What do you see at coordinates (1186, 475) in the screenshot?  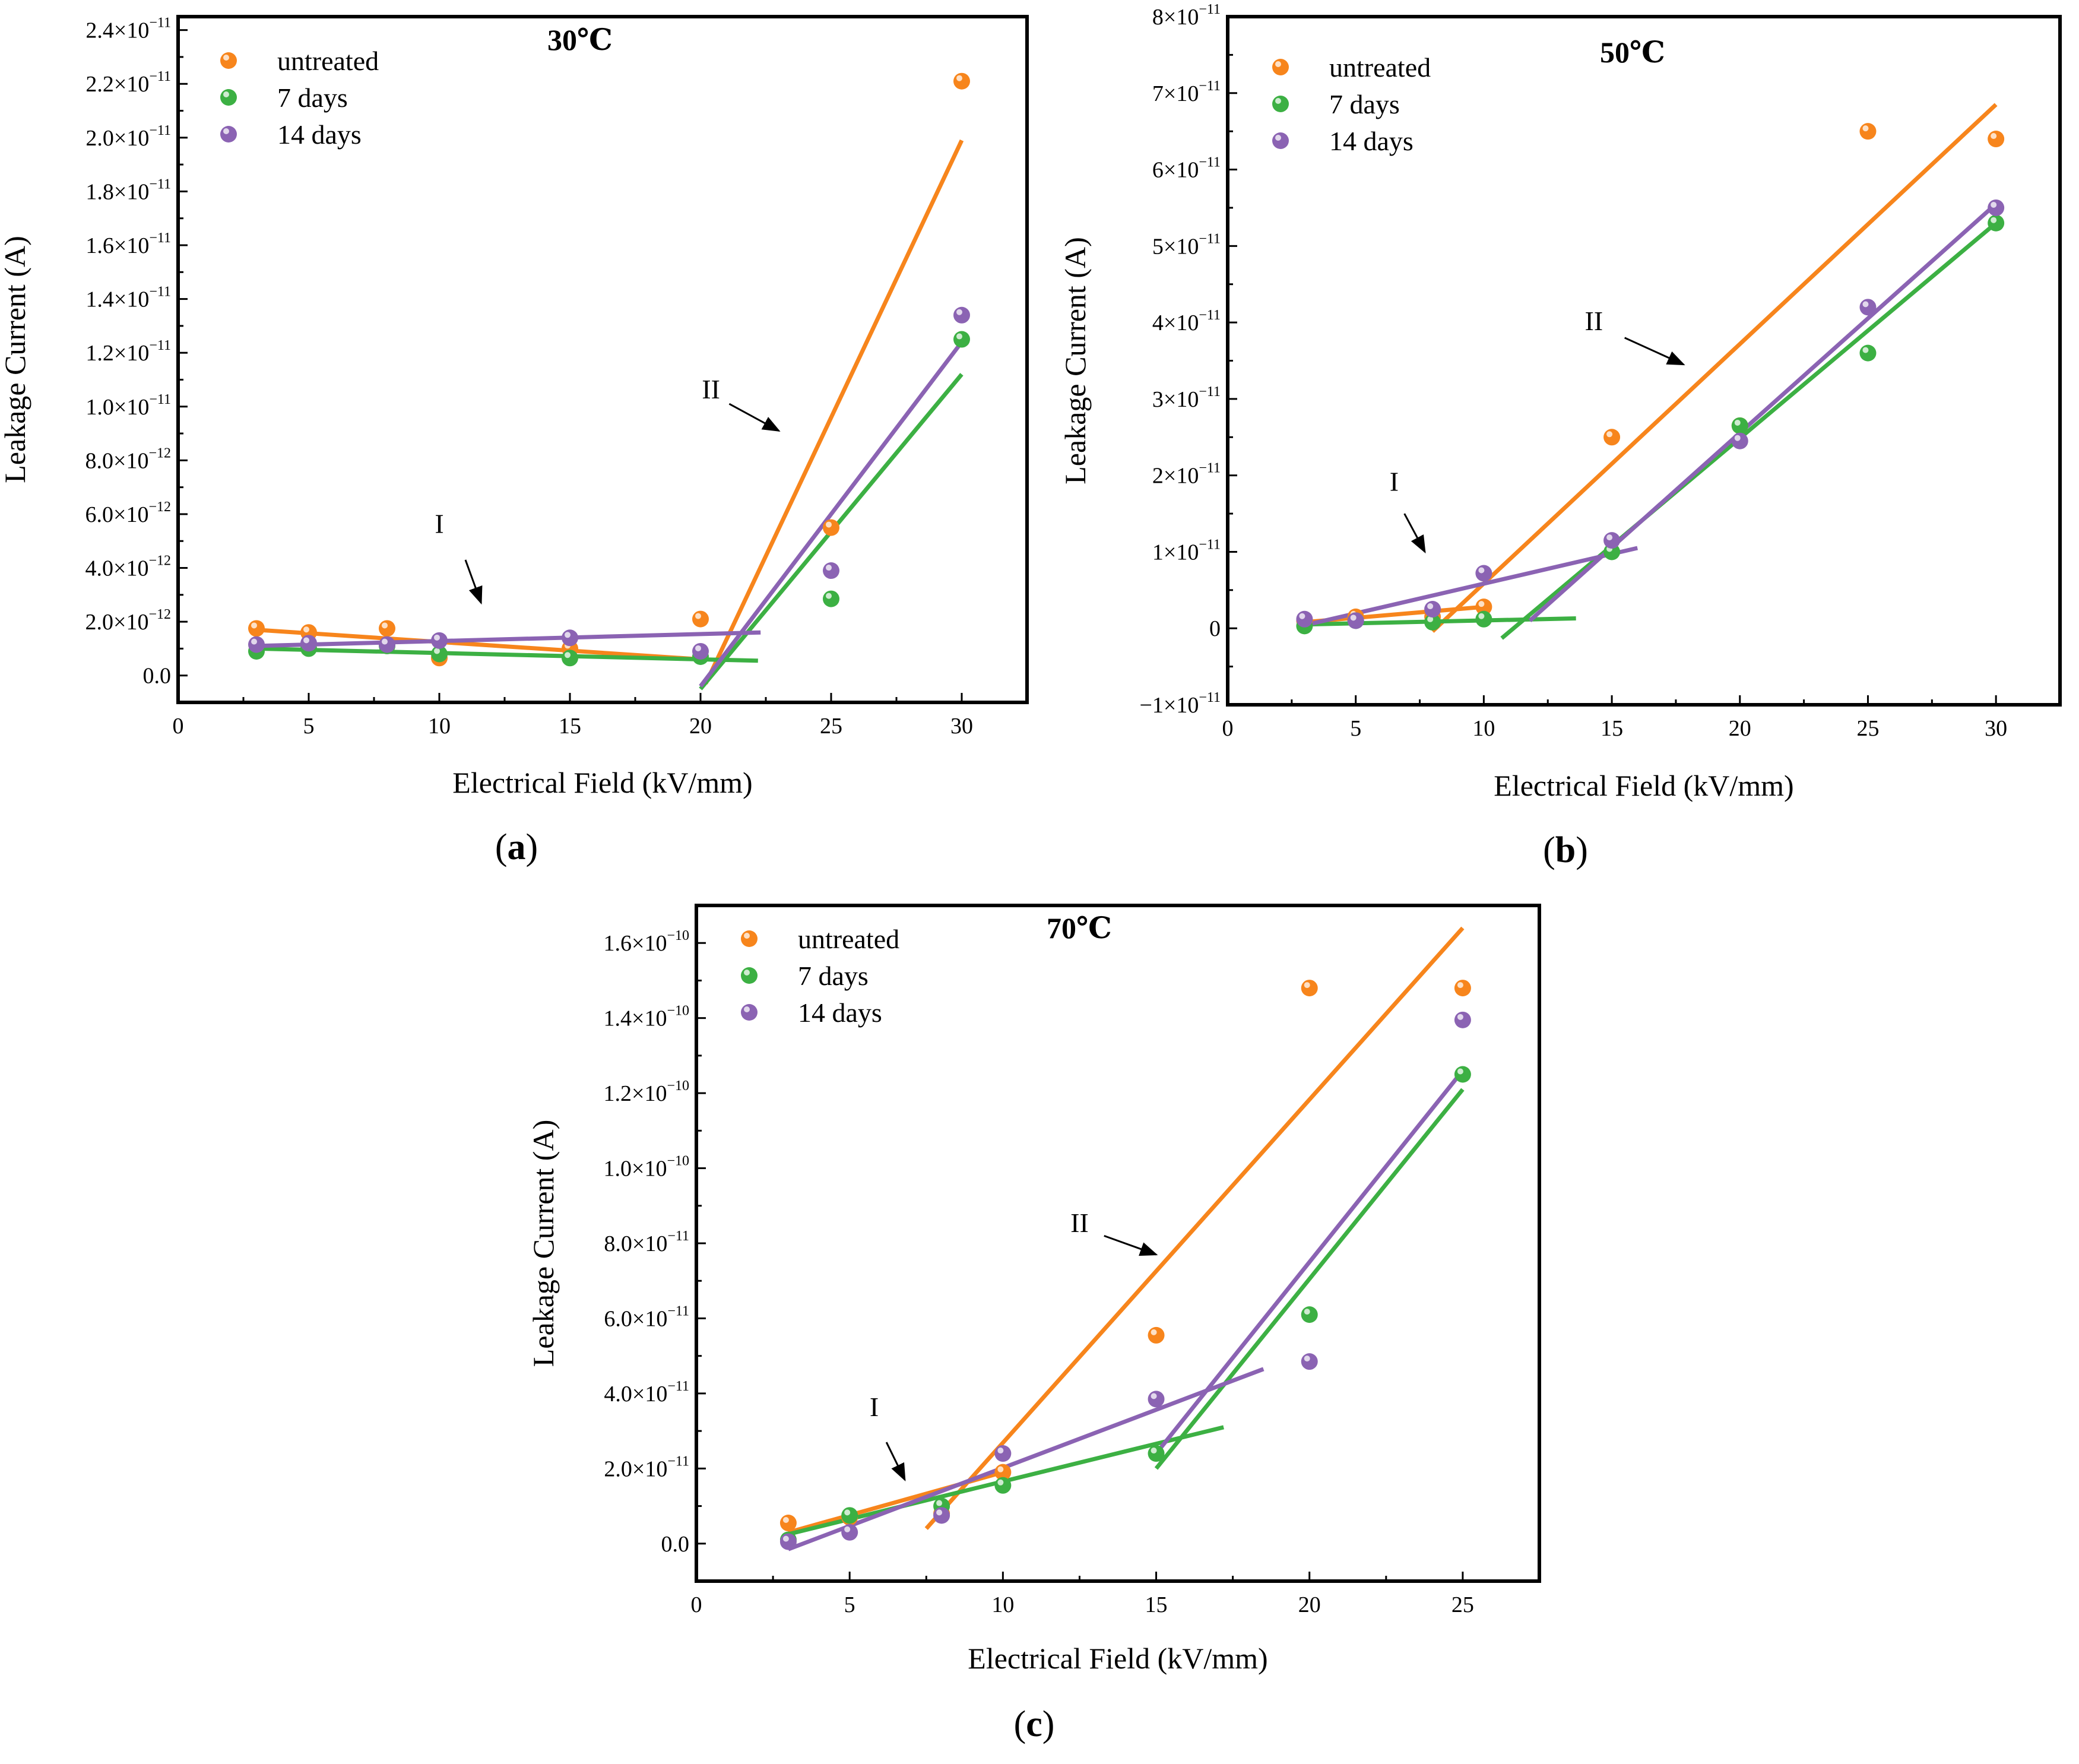 I see `y-tick-label: 2×10⁻¹¹` at bounding box center [1186, 475].